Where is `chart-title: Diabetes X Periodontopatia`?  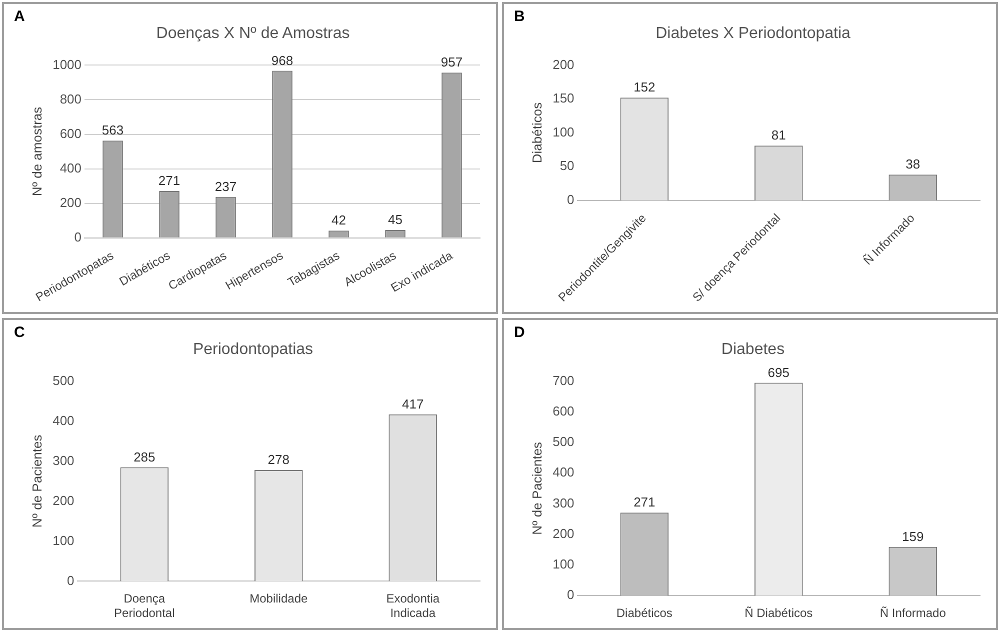
chart-title: Diabetes X Periodontopatia is located at coordinates (753, 33).